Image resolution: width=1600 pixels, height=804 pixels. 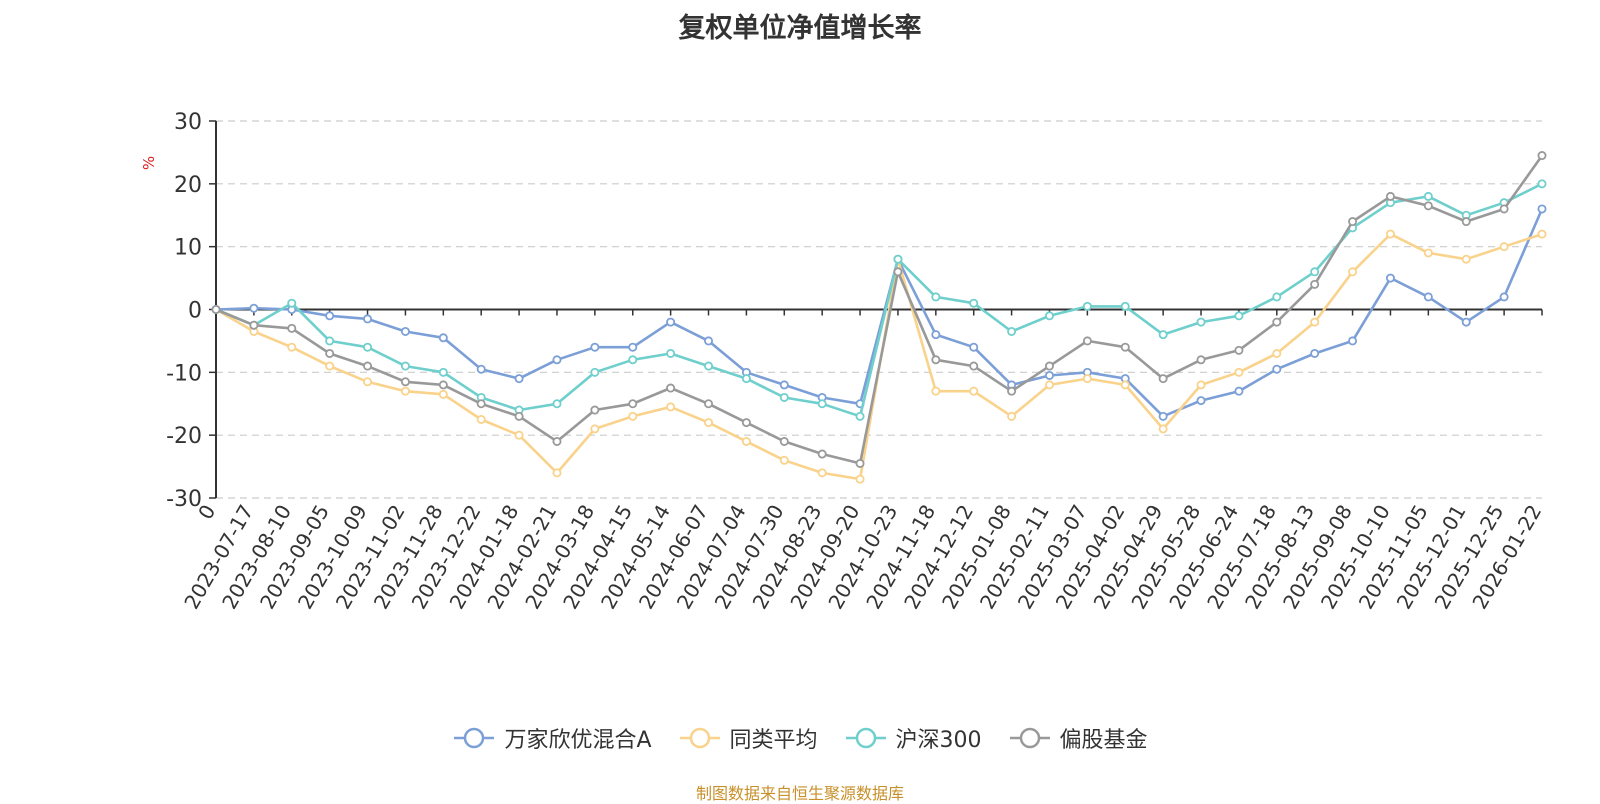 I want to click on y-tick-label: -30, so click(x=184, y=499).